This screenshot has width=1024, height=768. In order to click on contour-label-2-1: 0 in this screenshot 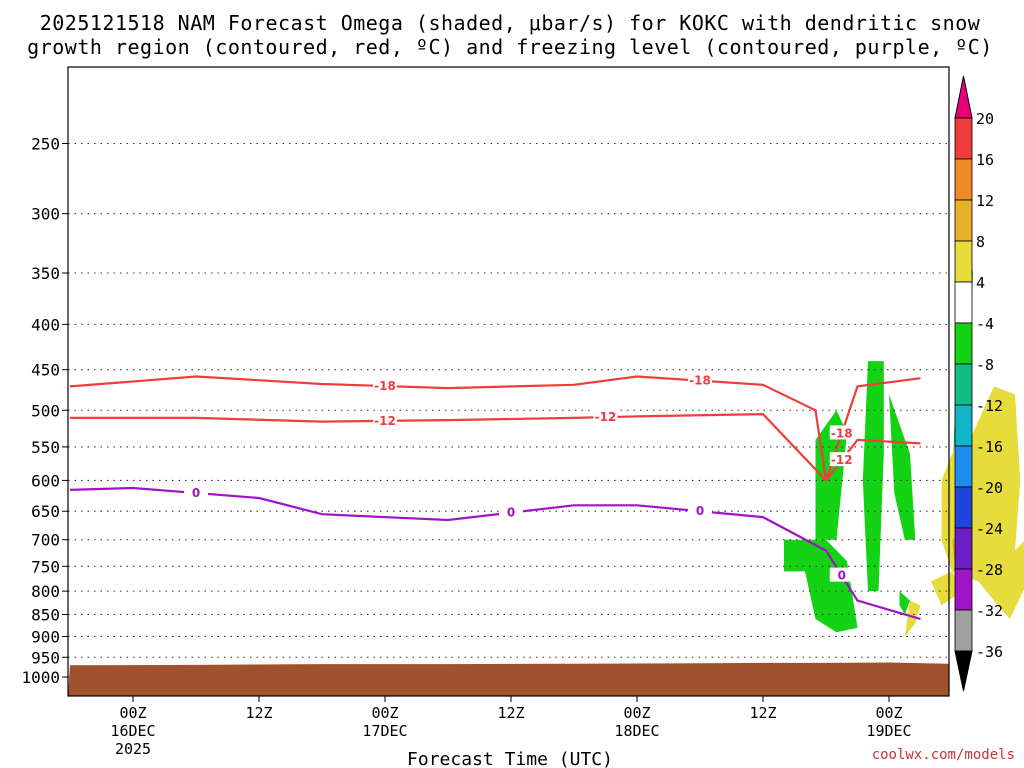, I will do `click(511, 513)`.